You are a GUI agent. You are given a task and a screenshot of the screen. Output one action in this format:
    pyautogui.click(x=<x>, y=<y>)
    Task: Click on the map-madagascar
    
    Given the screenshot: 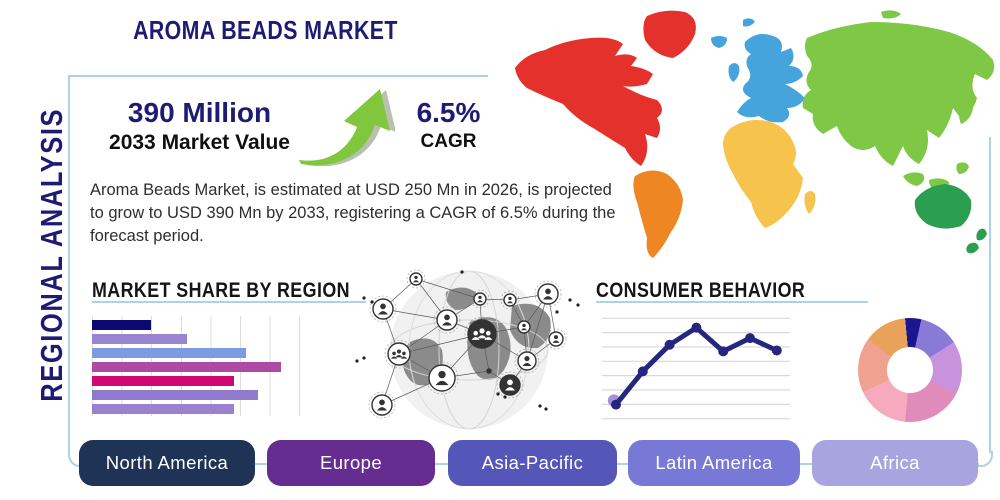 What is the action you would take?
    pyautogui.click(x=810, y=202)
    